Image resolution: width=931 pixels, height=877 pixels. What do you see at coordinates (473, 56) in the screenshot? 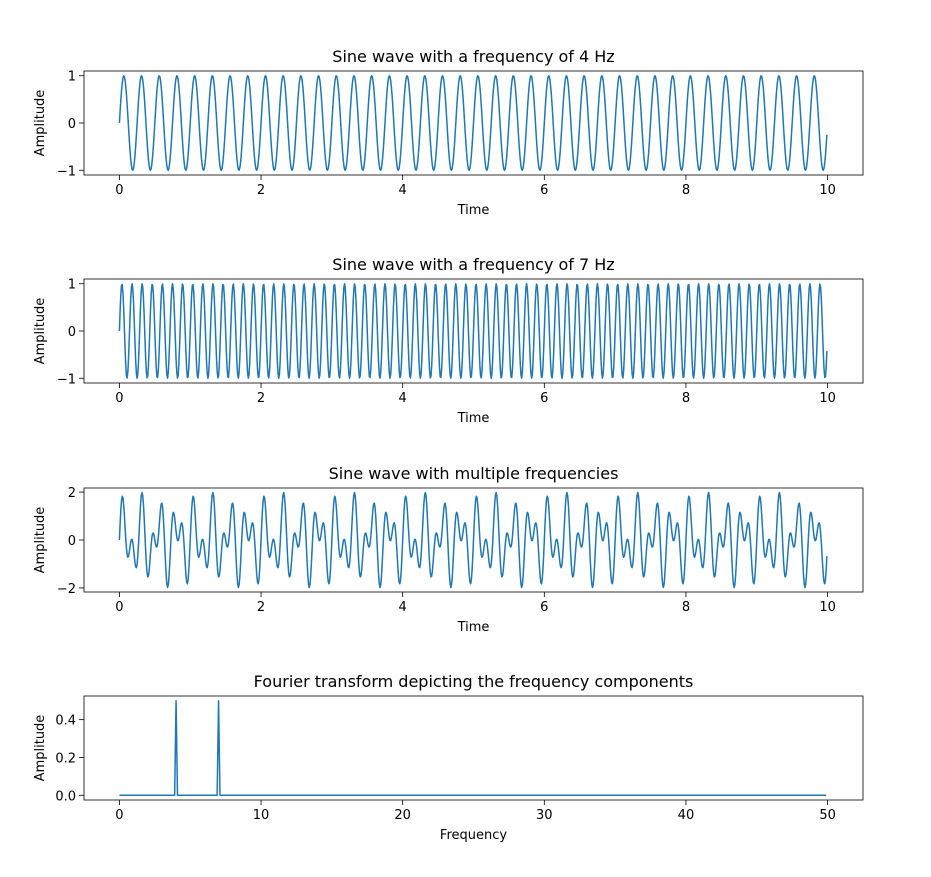
I see `subplot-title: Sine wave with a frequency of 4 Hz` at bounding box center [473, 56].